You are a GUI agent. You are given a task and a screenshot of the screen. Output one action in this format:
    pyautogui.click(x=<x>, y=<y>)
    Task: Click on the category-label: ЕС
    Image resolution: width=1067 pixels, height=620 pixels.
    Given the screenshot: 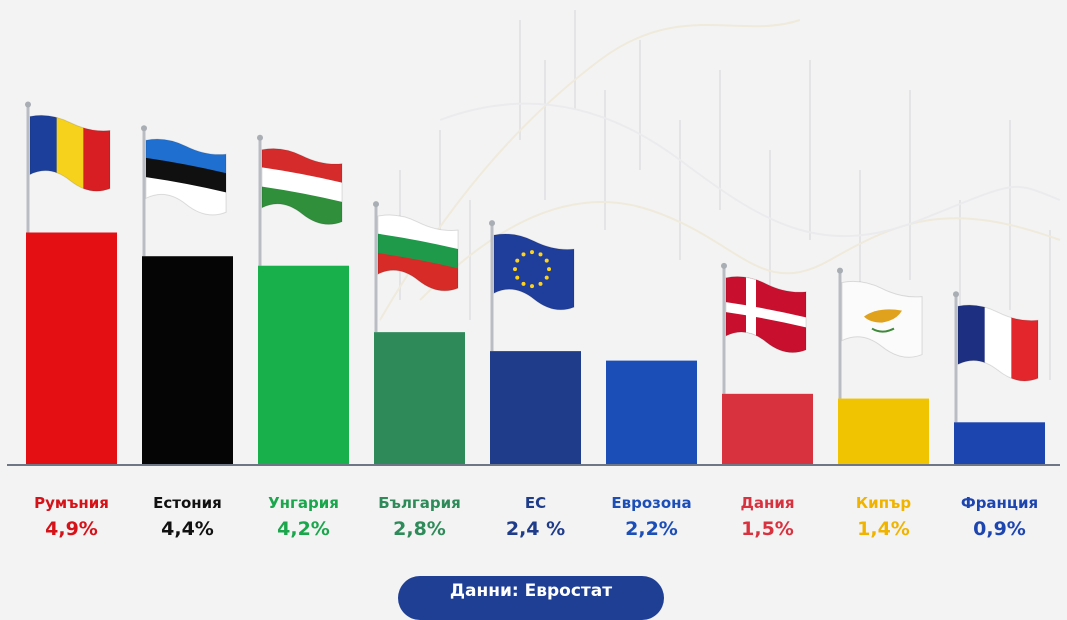 What is the action you would take?
    pyautogui.click(x=535, y=503)
    